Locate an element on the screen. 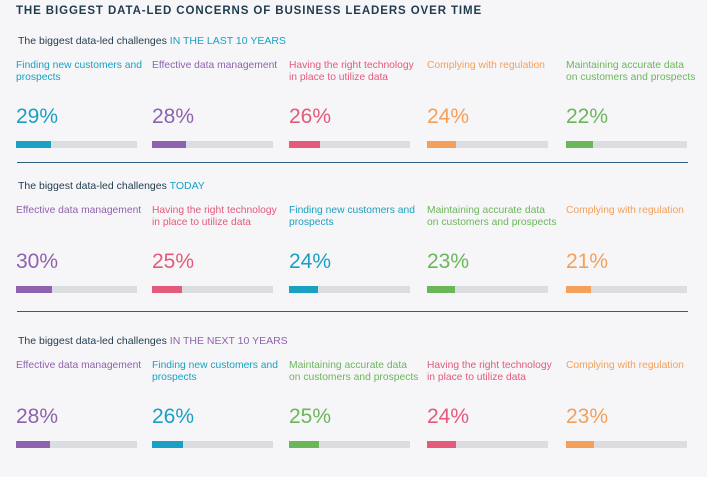 This screenshot has height=477, width=707. bar-value-label: 21% is located at coordinates (587, 261).